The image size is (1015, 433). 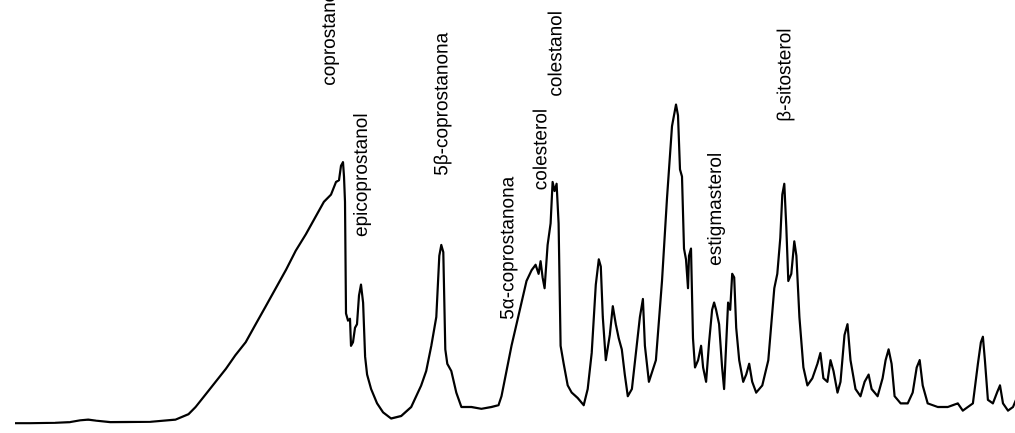 I want to click on peak-label: 5α-coprostanona, so click(x=507, y=247).